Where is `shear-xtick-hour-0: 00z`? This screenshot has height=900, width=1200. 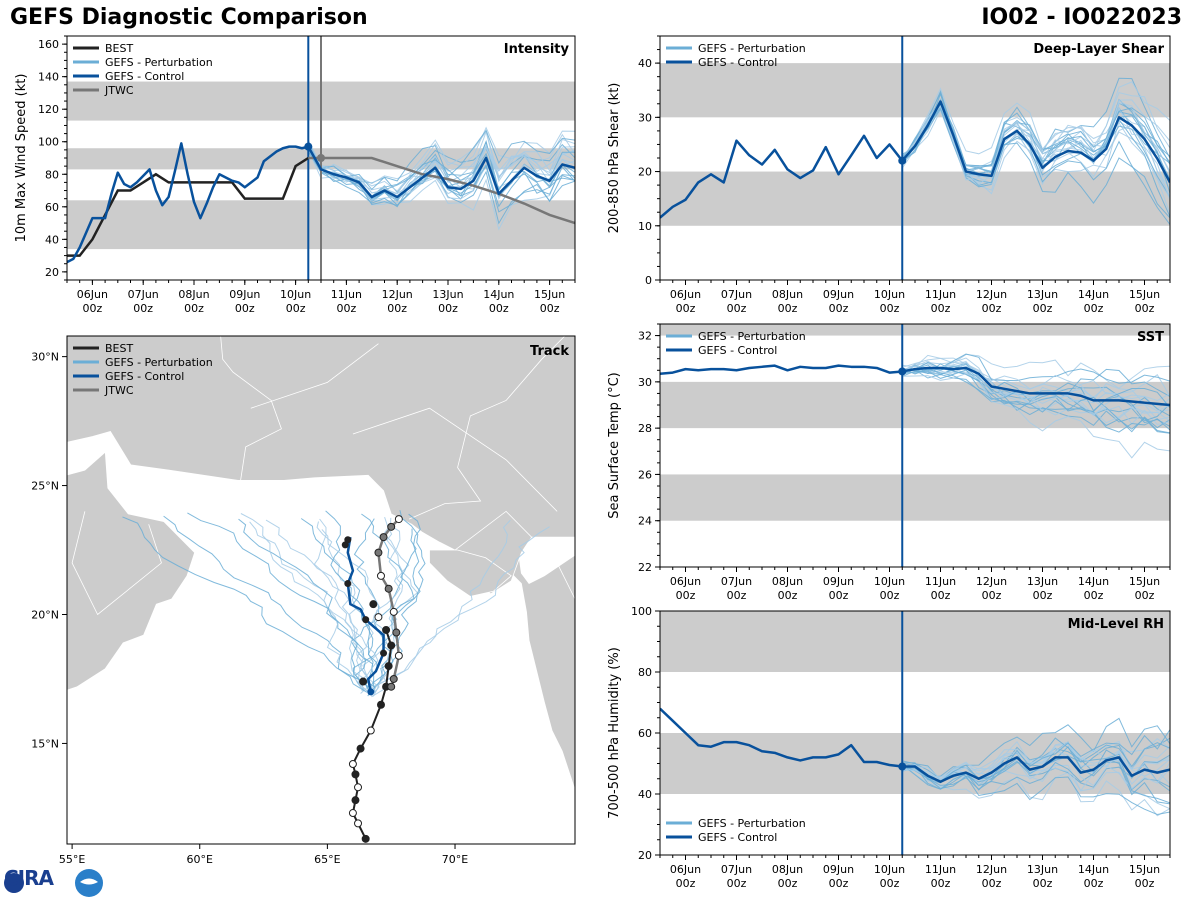 shear-xtick-hour-0: 00z is located at coordinates (686, 308).